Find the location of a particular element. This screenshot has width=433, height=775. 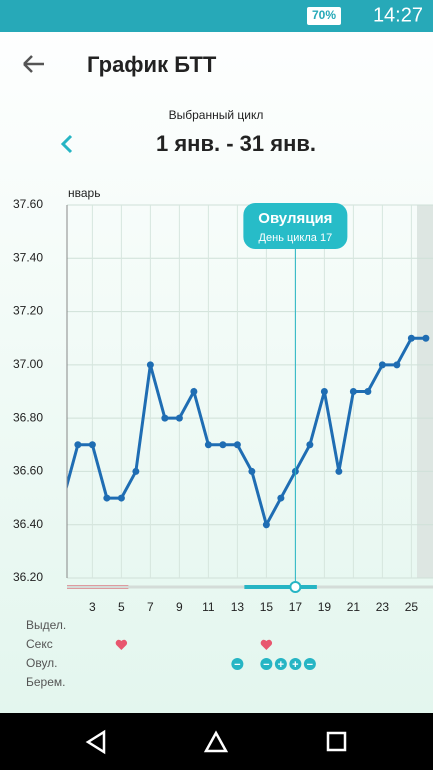

y-tick-label: 37.60 is located at coordinates (28, 204).